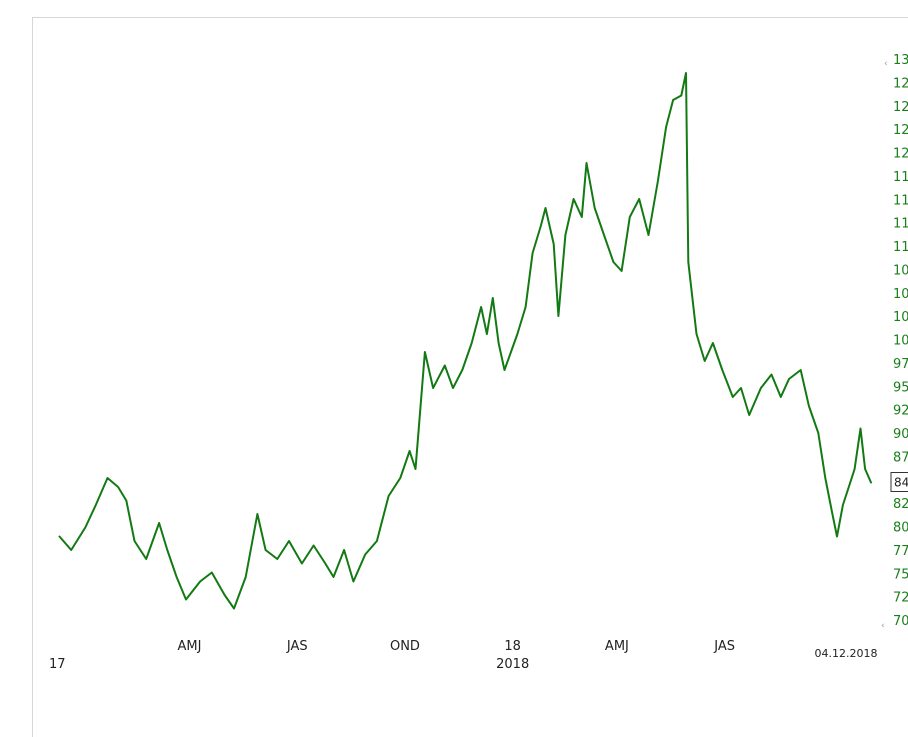  I want to click on last-value-box, so click(899, 482).